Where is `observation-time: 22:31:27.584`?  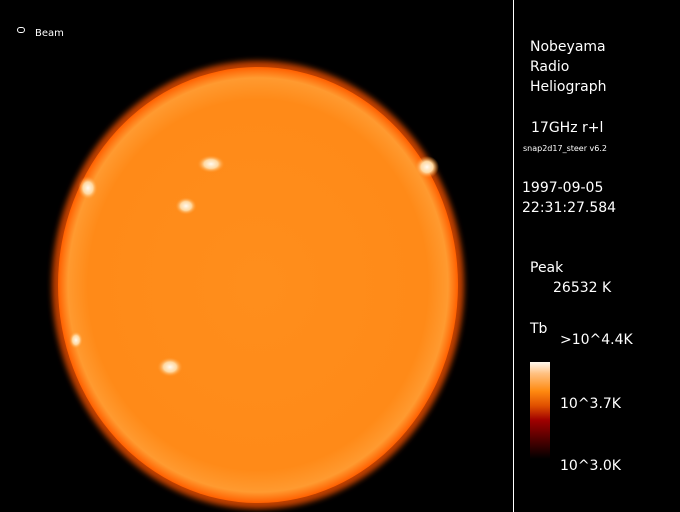 observation-time: 22:31:27.584 is located at coordinates (569, 208).